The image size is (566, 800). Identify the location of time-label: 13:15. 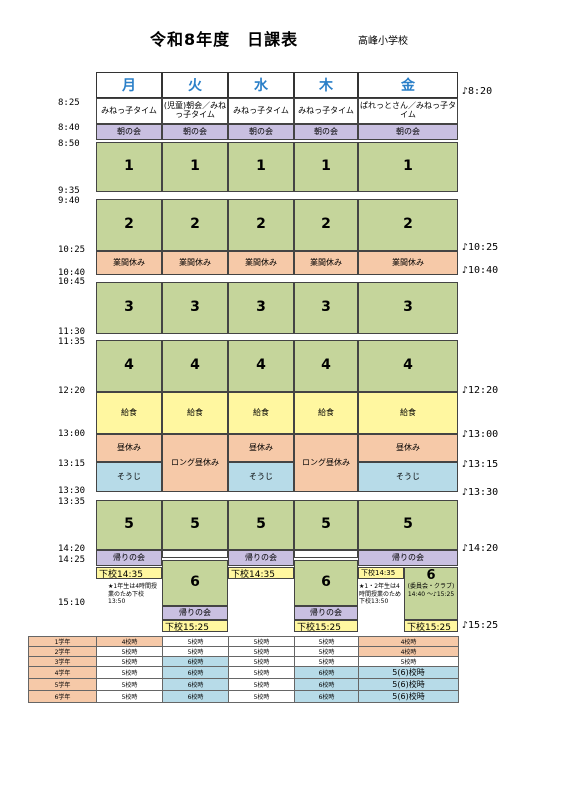
(72, 464).